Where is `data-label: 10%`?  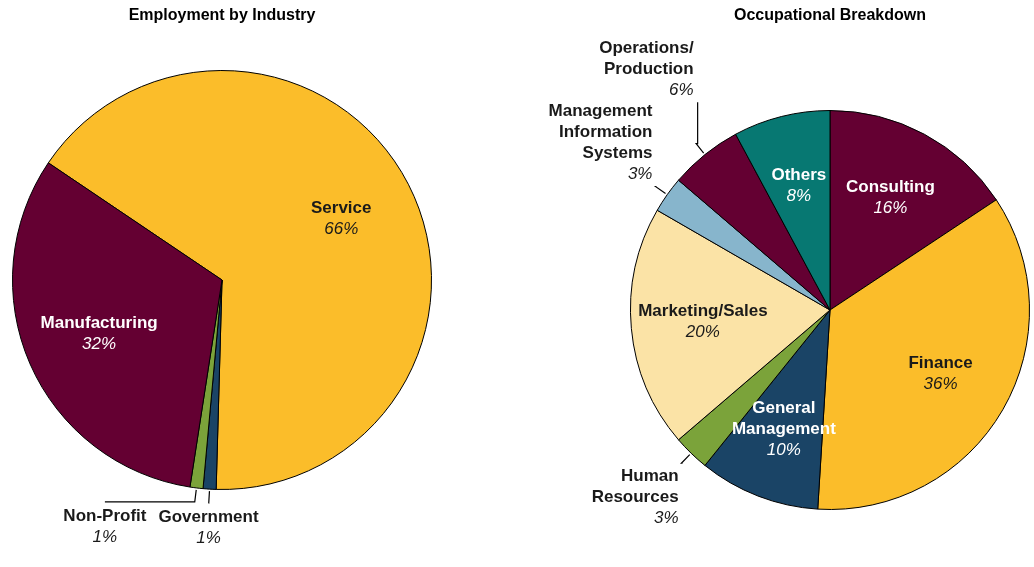
data-label: 10% is located at coordinates (783, 449).